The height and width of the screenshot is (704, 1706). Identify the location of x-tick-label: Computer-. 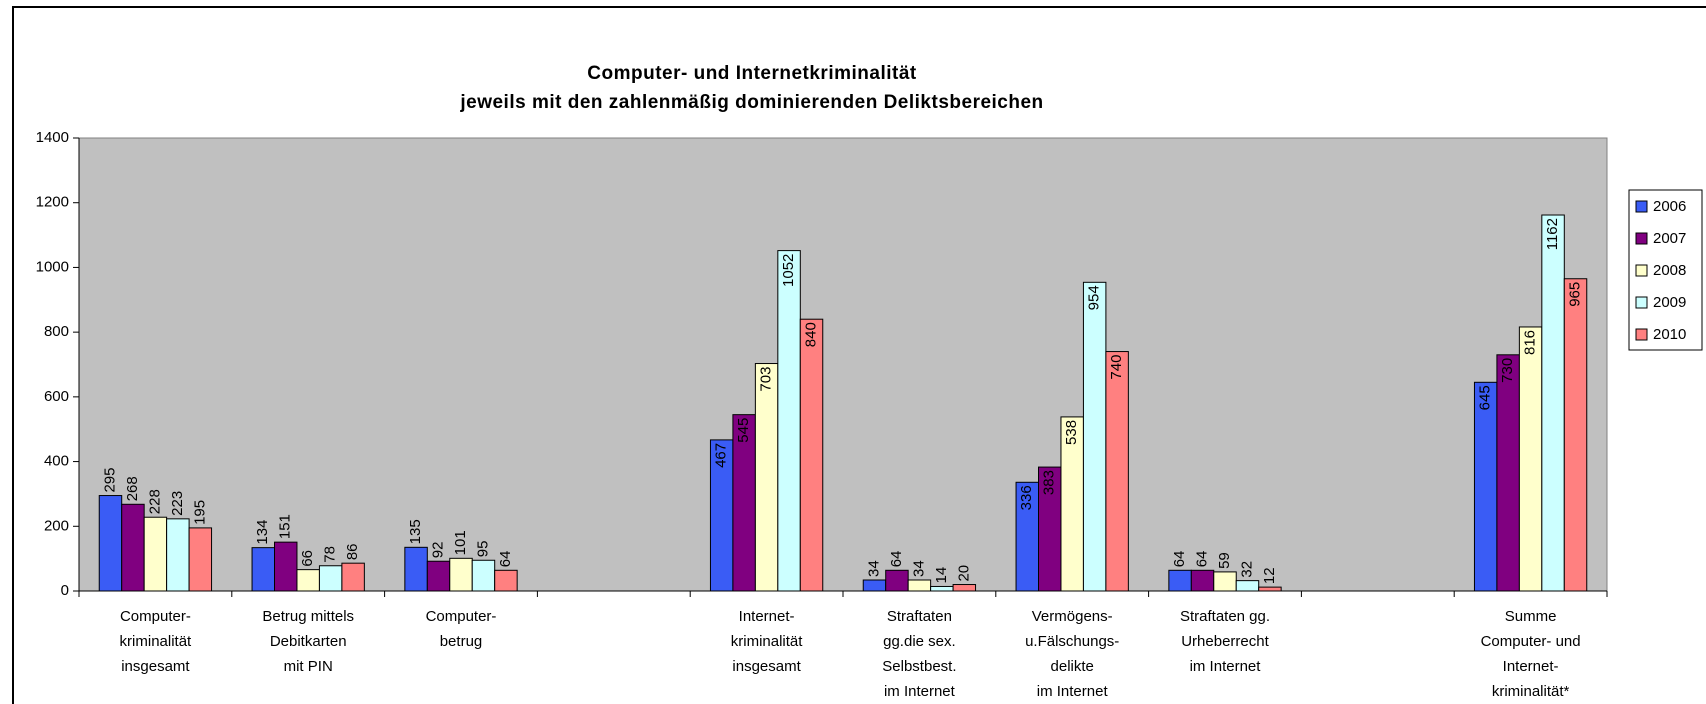
(155, 616).